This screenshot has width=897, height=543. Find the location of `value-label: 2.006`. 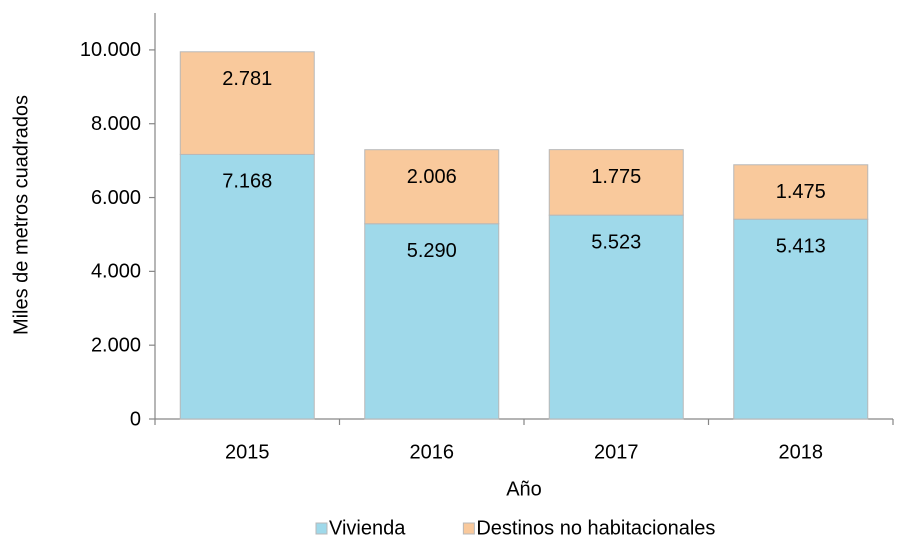

value-label: 2.006 is located at coordinates (432, 177).